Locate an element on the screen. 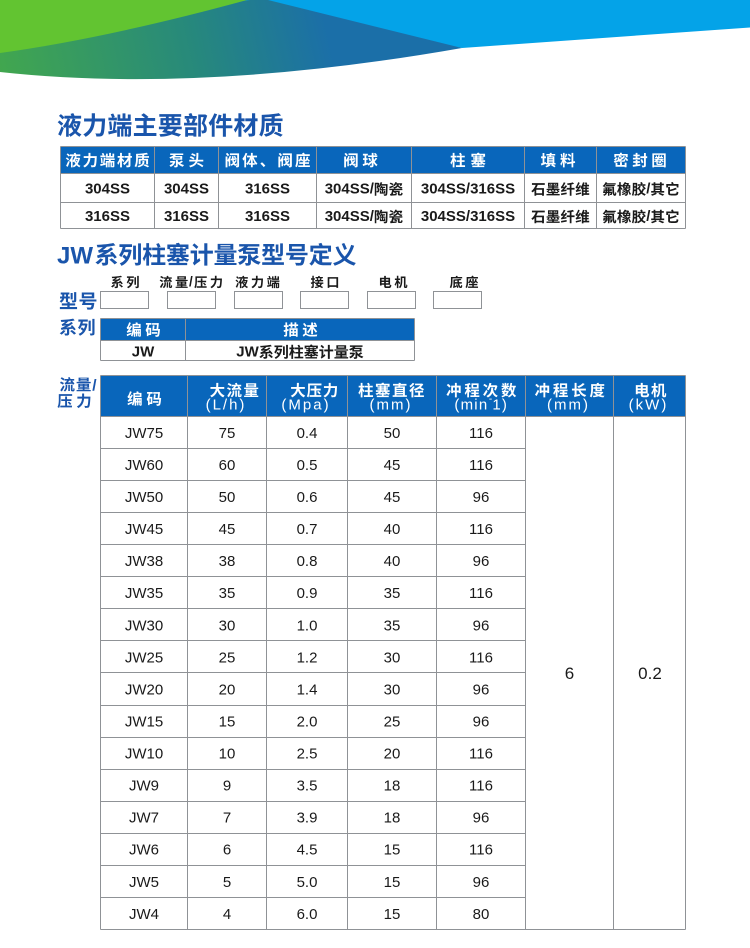 The width and height of the screenshot is (750, 948). svg-text: 4.5 is located at coordinates (307, 850).